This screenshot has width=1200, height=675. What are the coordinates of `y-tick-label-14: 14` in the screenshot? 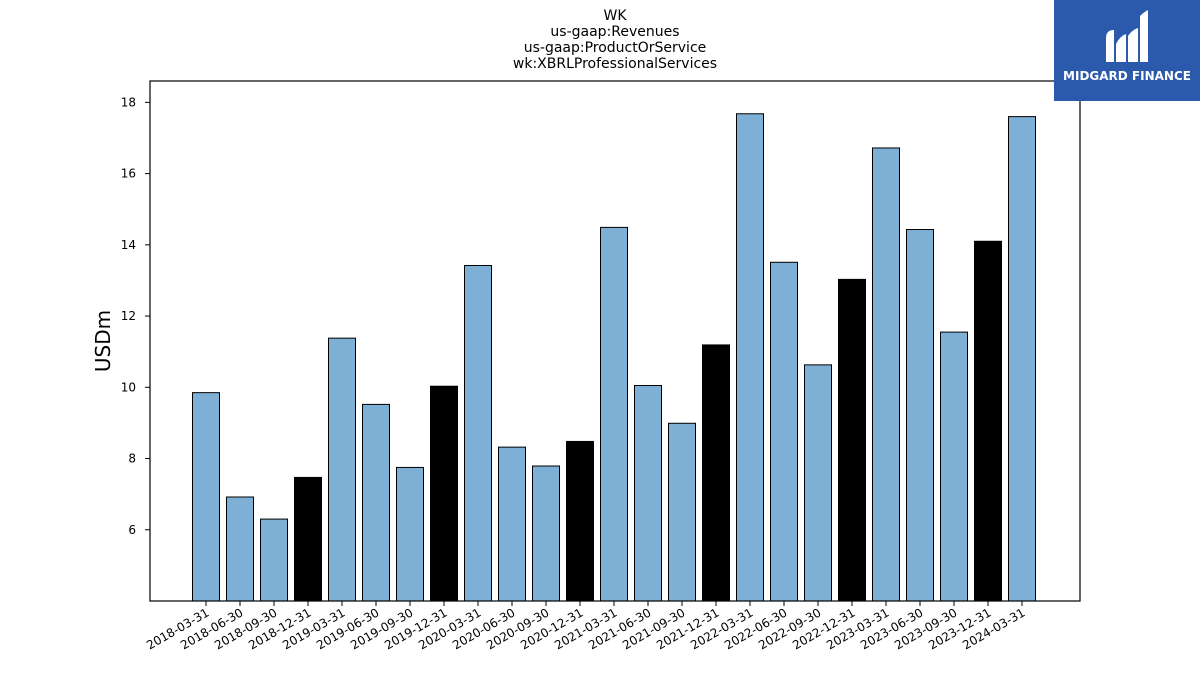 It's located at (128, 245).